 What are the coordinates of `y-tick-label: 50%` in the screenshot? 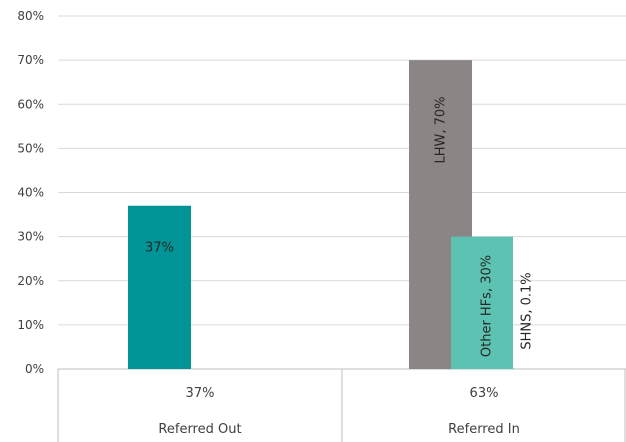 It's located at (30, 148).